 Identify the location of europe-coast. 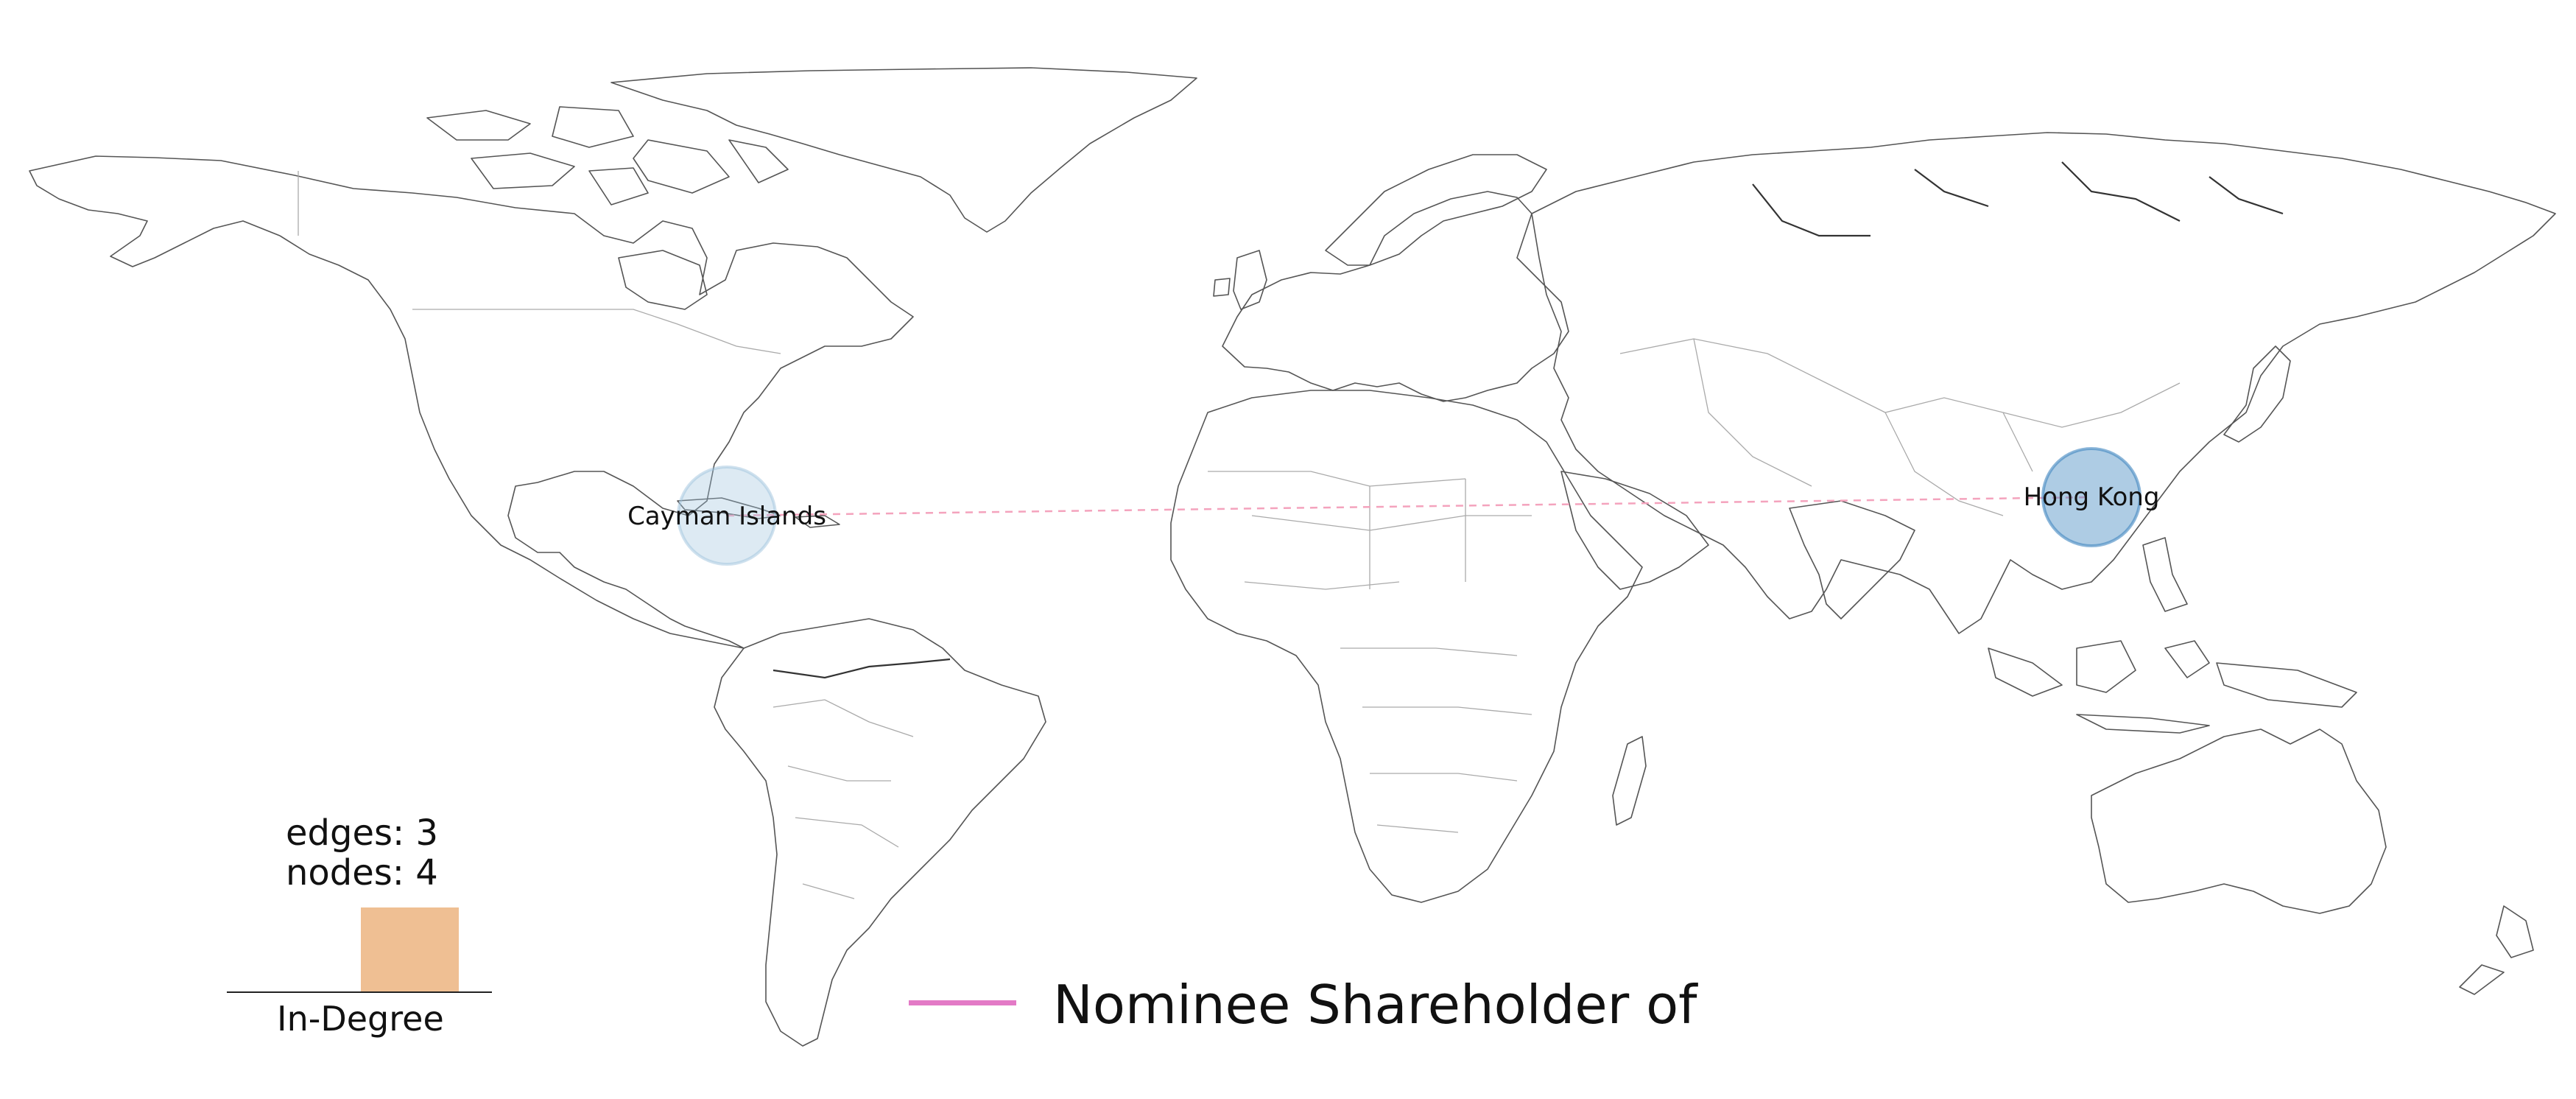
(1395, 296).